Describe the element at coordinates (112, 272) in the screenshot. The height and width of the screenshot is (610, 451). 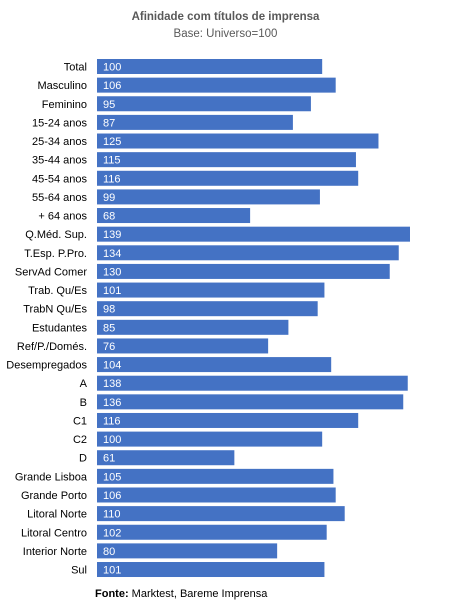
I see `data-label: 130` at that location.